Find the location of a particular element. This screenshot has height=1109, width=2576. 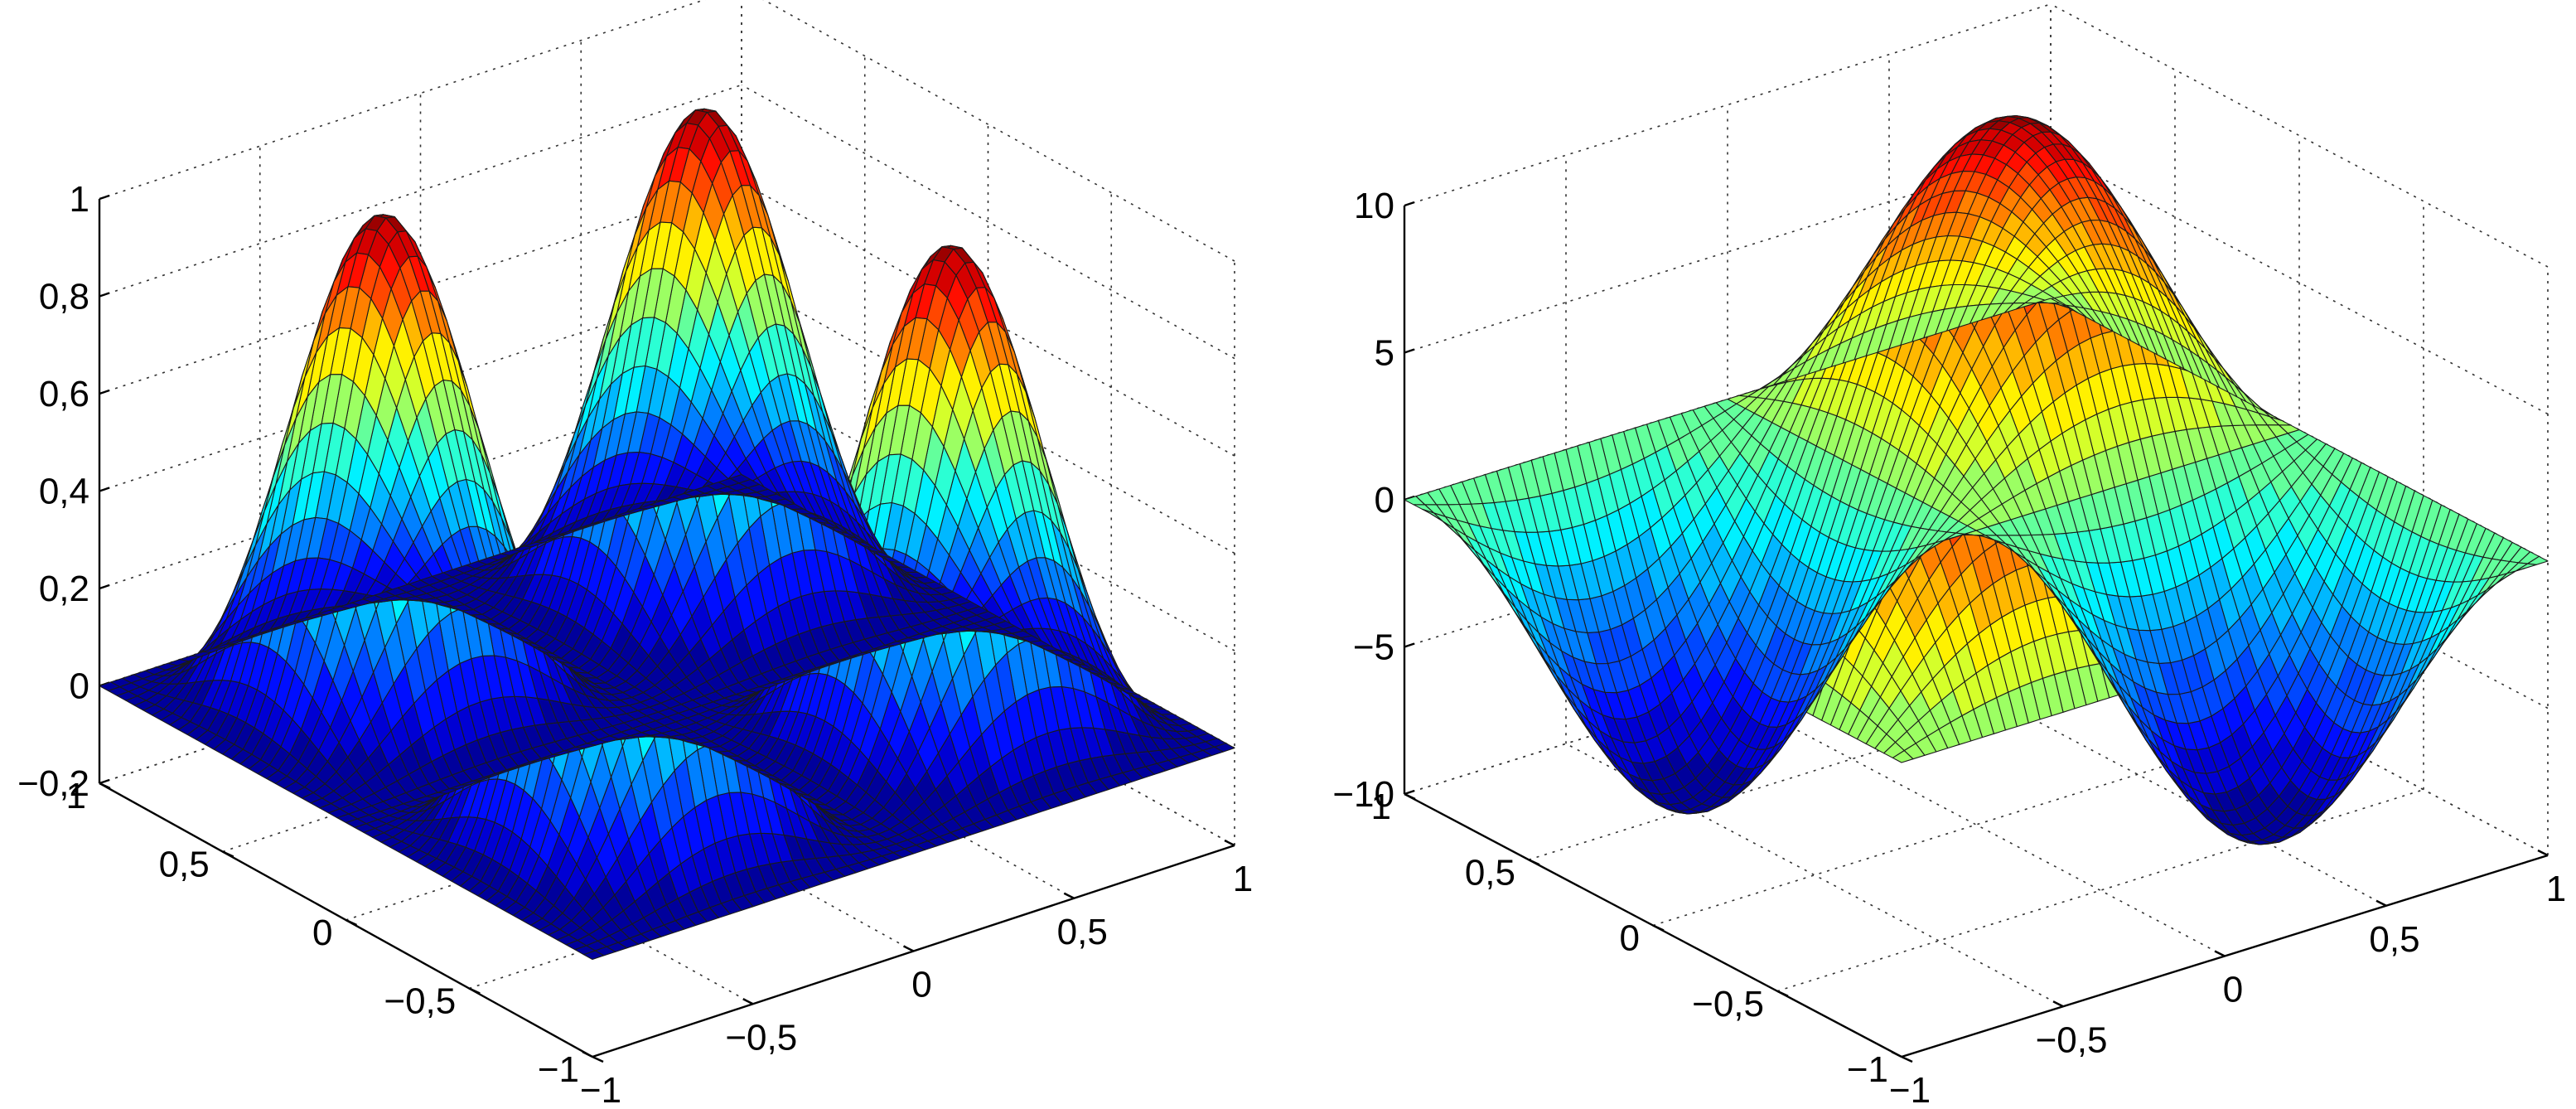

left-y-tick-label: 0,5 is located at coordinates (184, 865).